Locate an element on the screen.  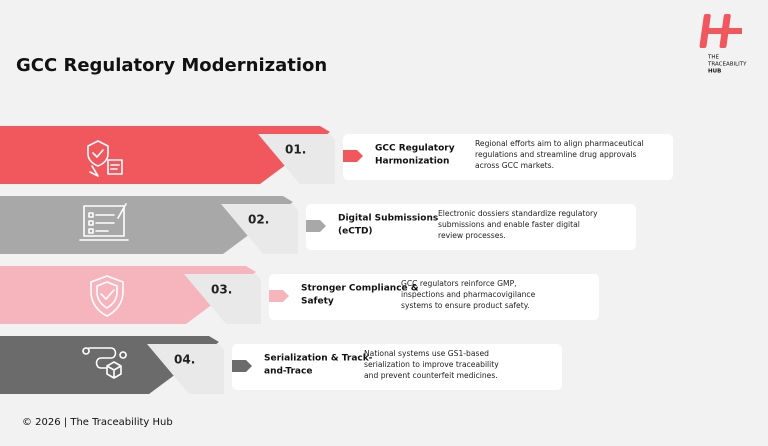
step-number: 04. is located at coordinates (184, 360).